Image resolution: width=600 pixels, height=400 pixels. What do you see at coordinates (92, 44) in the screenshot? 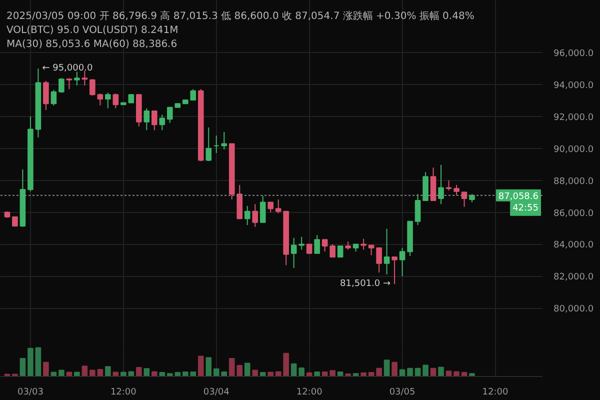
I see `annotation: MA(30) 85,053.6 MA(60) 88,386.6` at bounding box center [92, 44].